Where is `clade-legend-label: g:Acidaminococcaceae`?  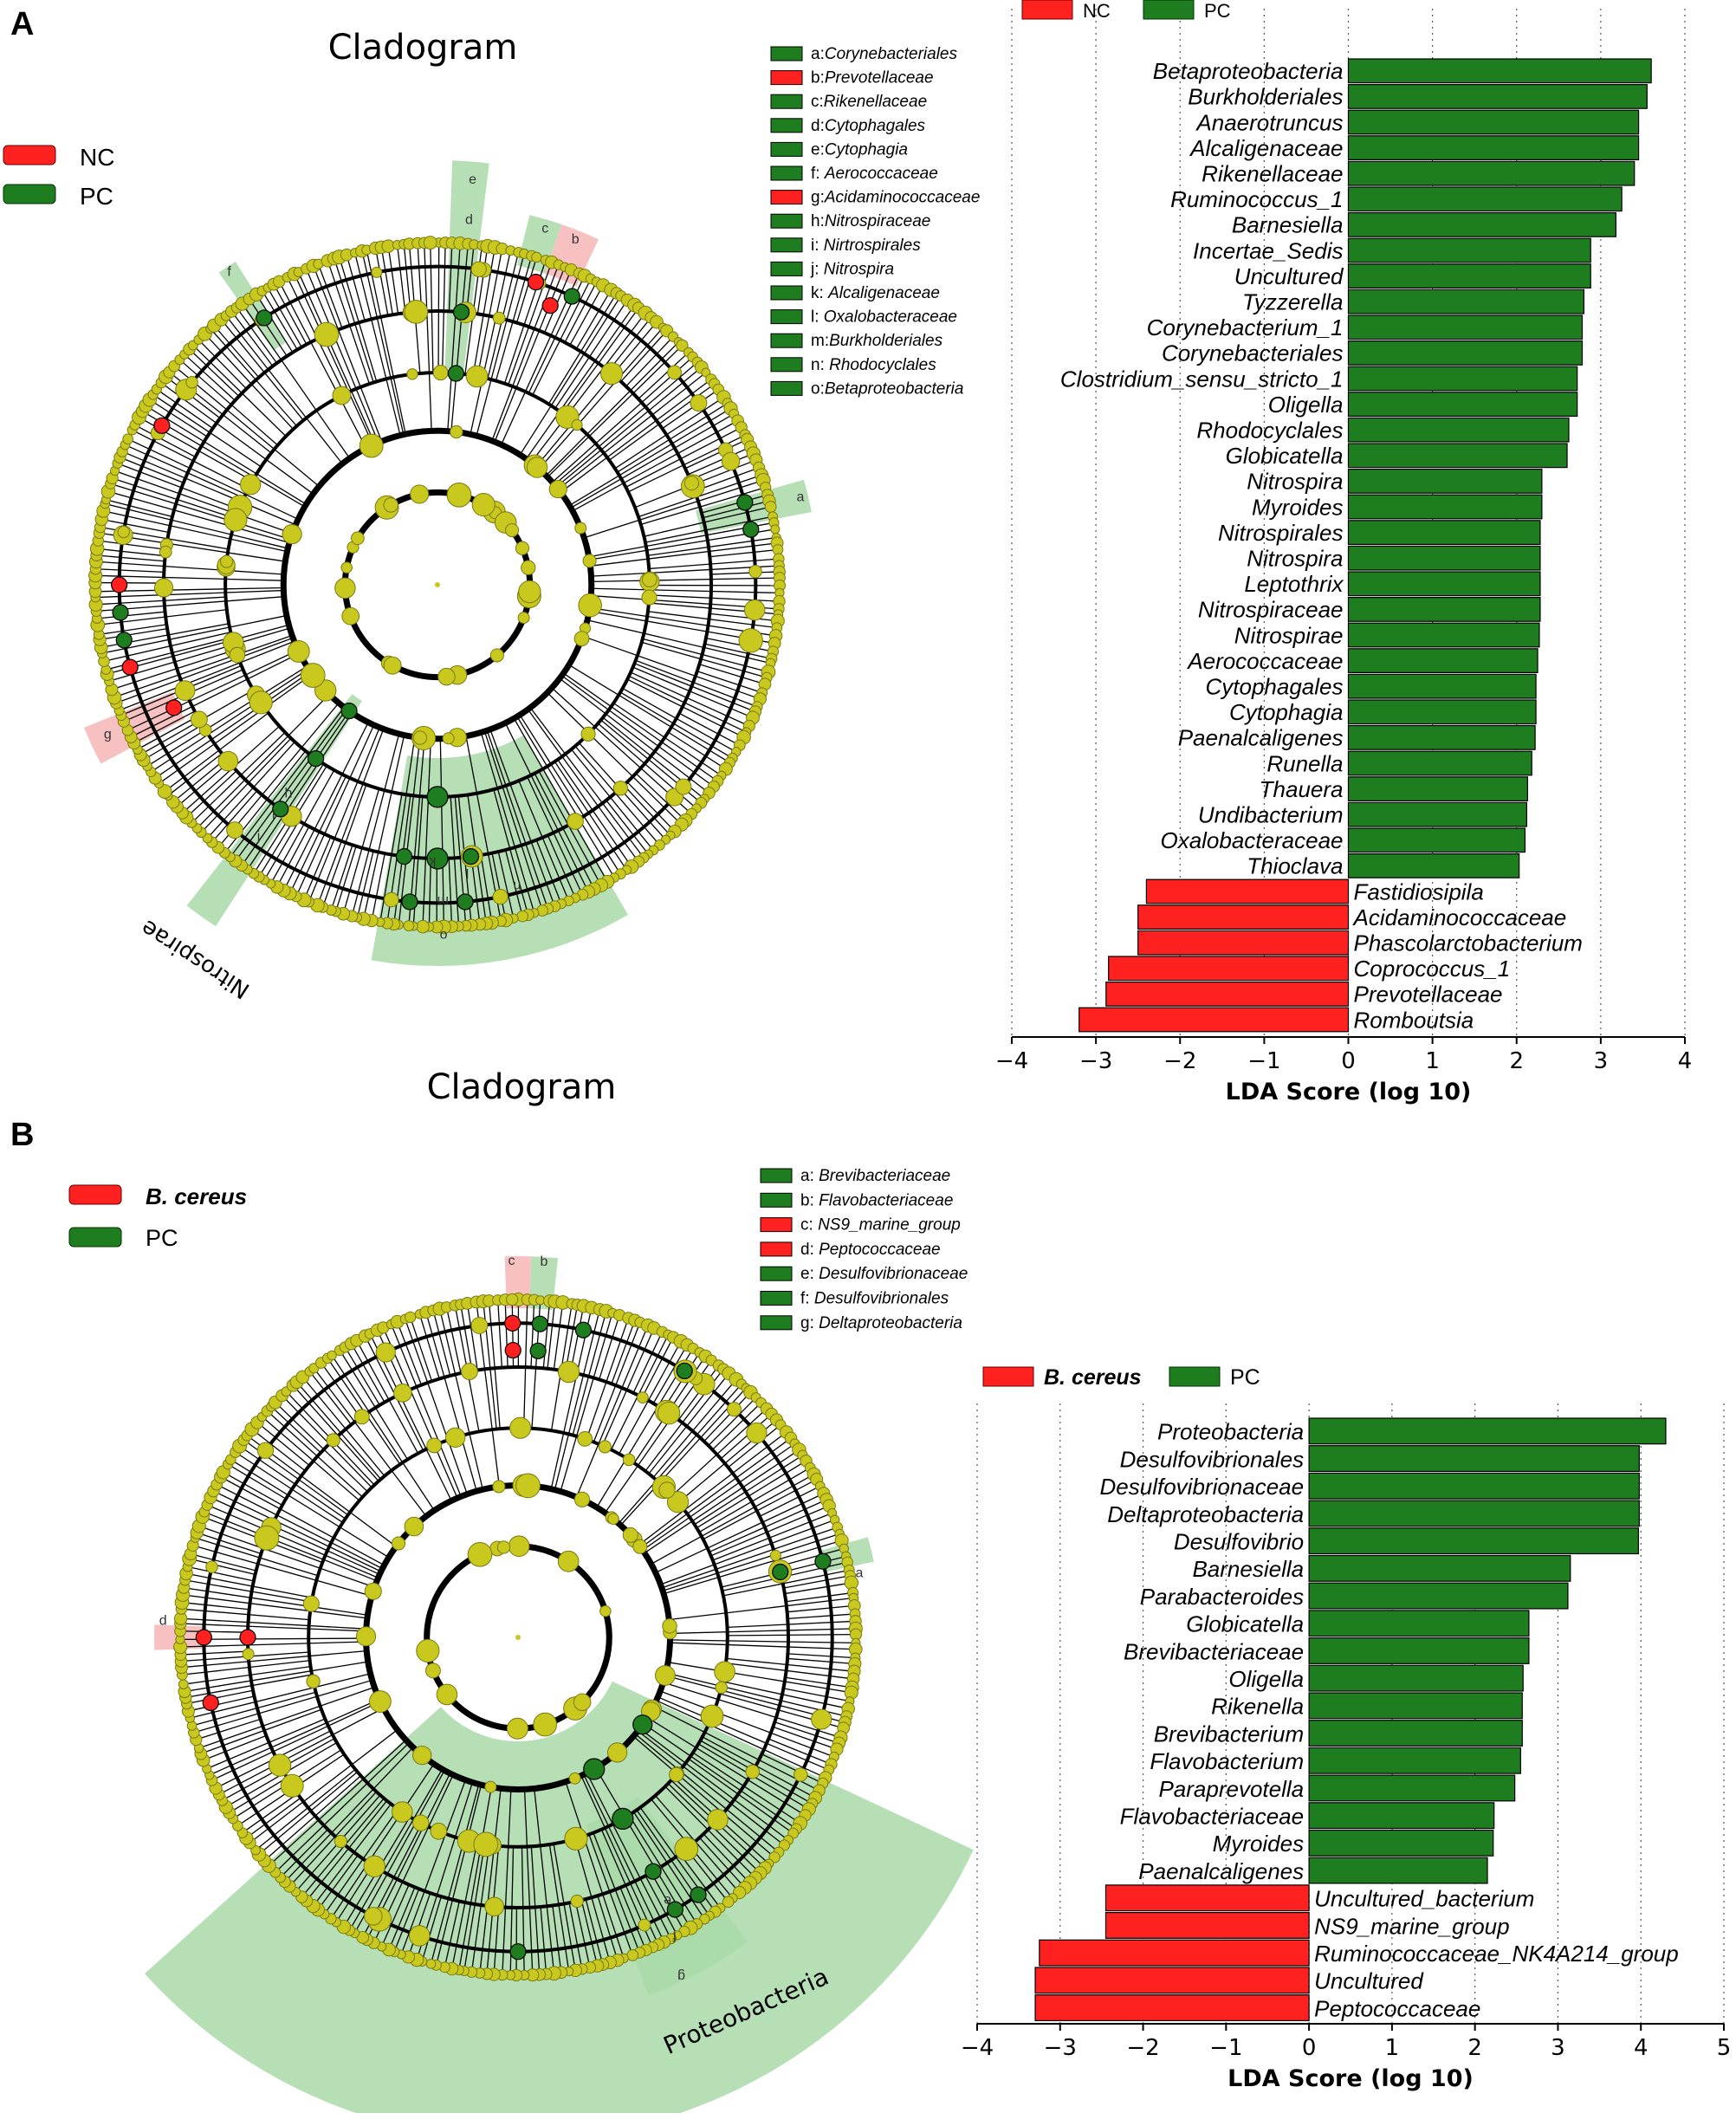 clade-legend-label: g:Acidaminococcaceae is located at coordinates (895, 198).